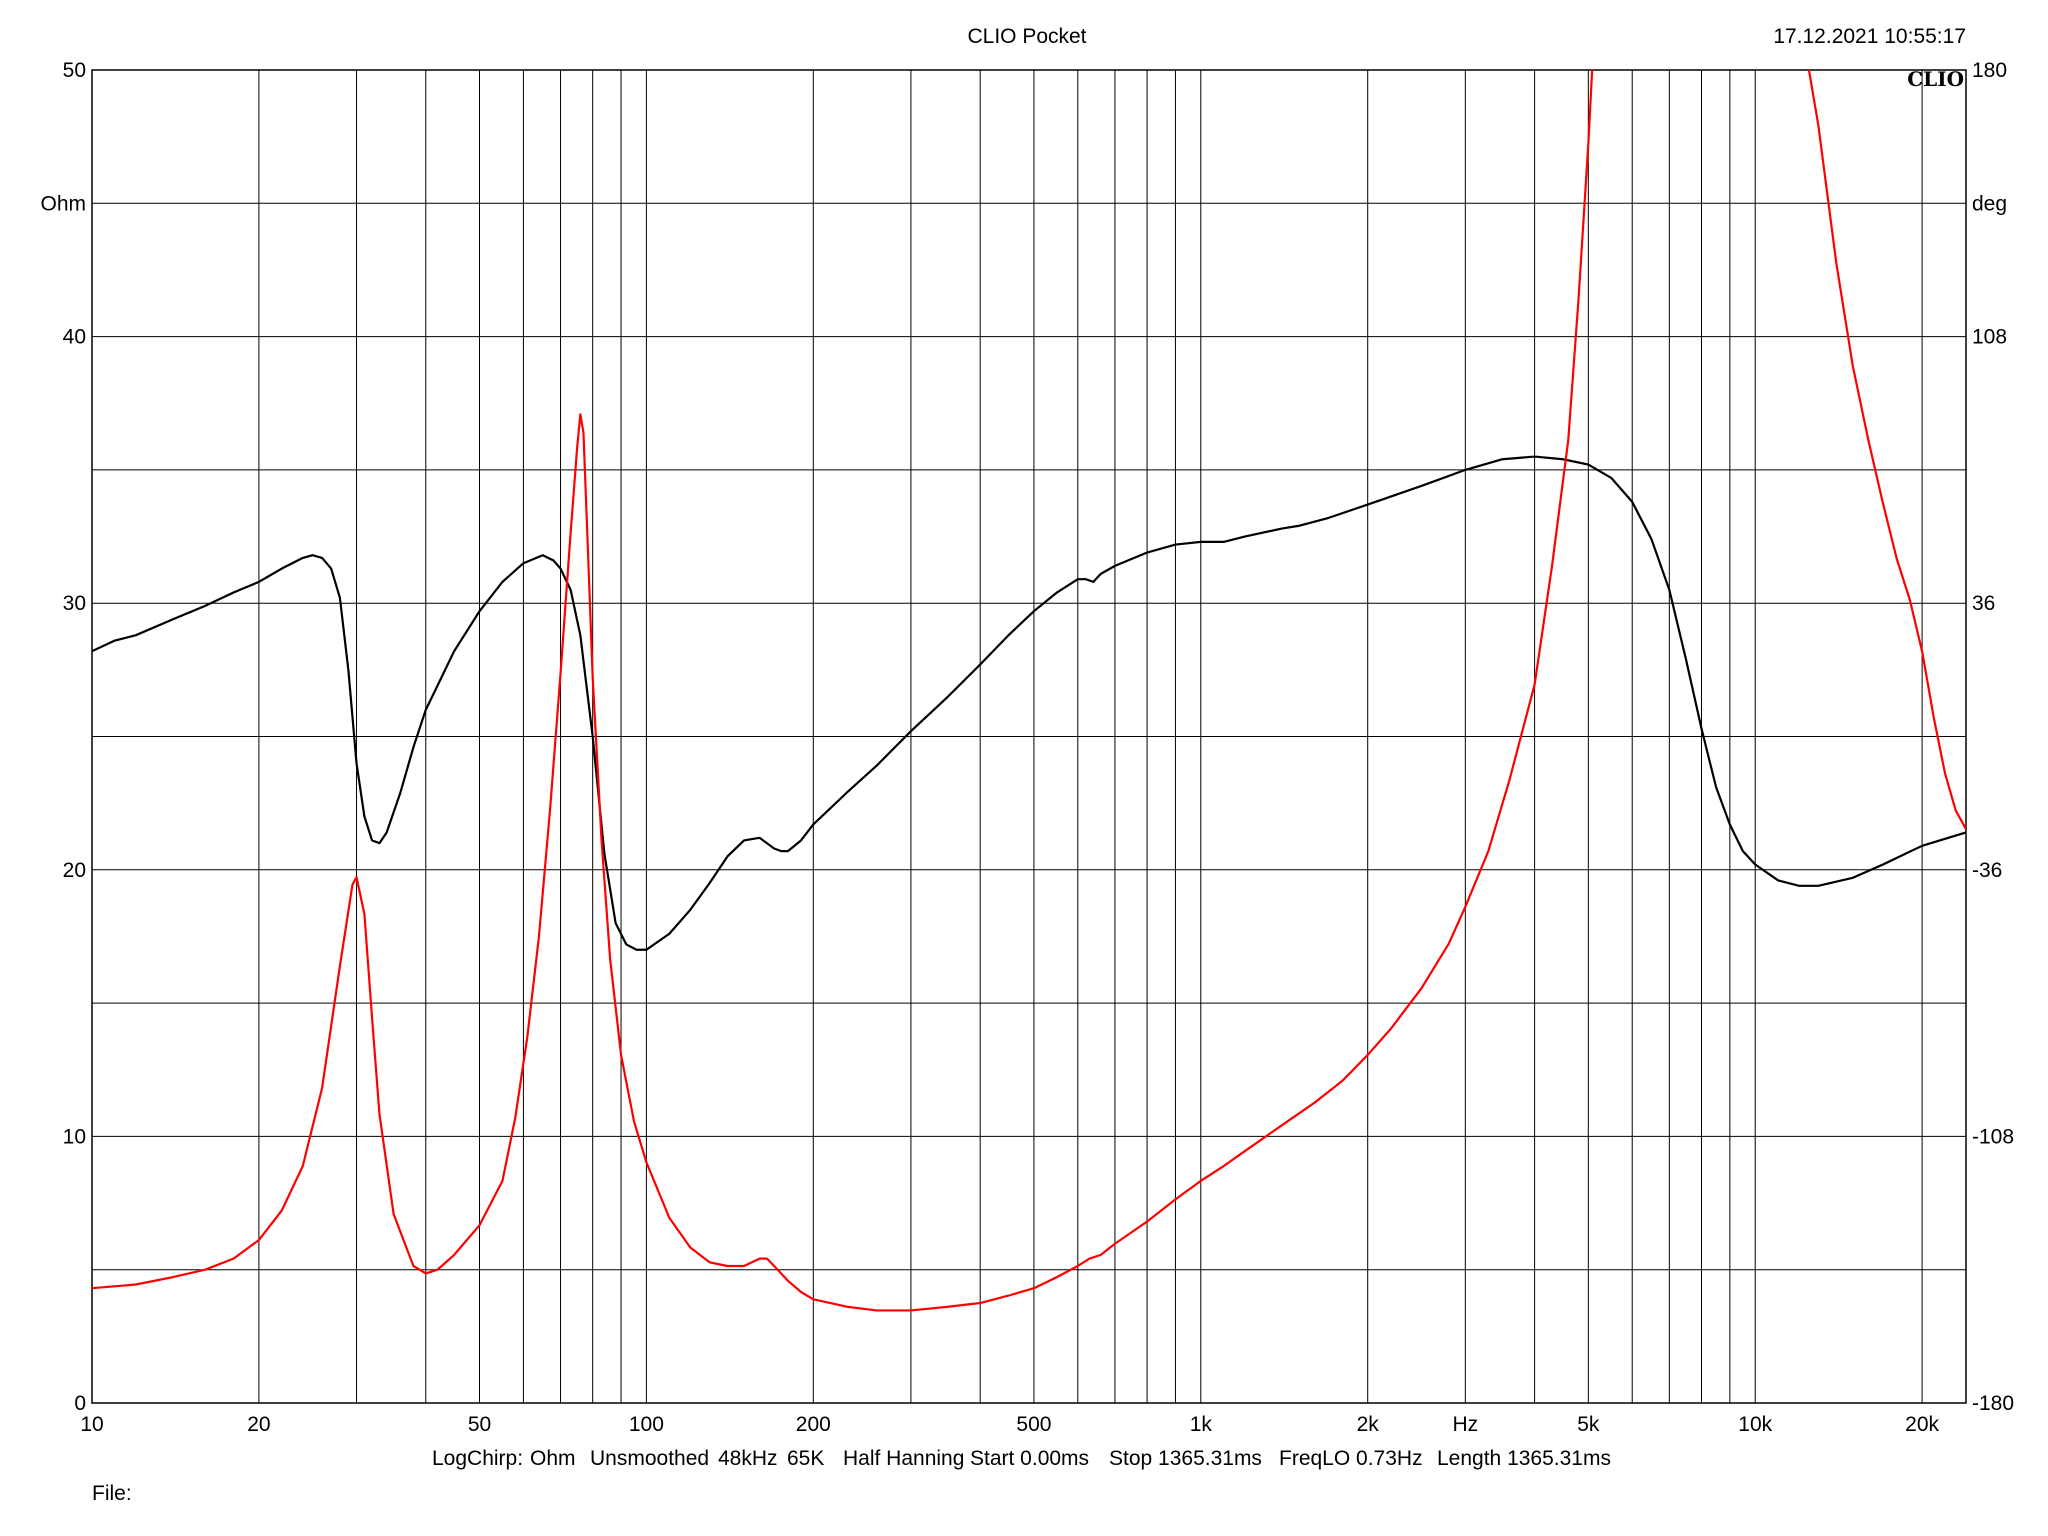 Image resolution: width=2048 pixels, height=1536 pixels. I want to click on left-tick-label: 20, so click(74, 870).